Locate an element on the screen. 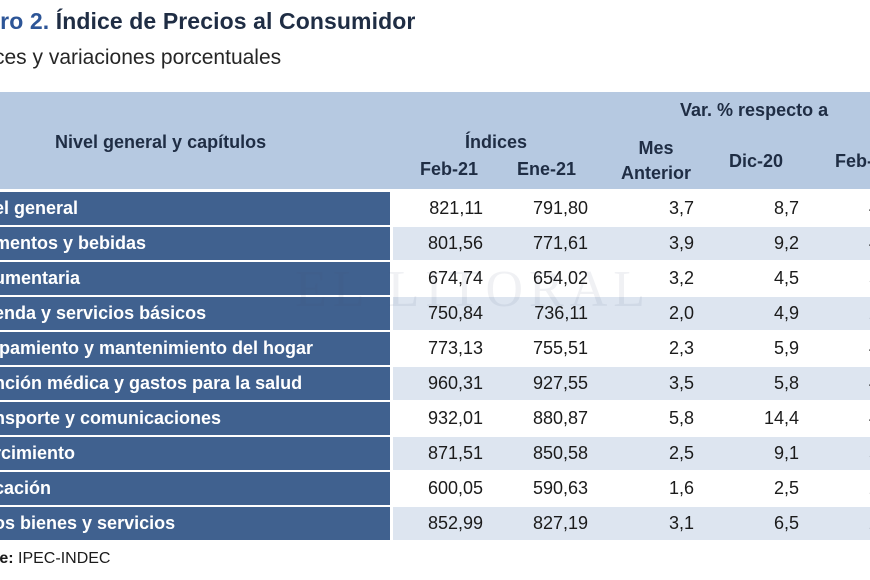  cell-feb21: 600,05 is located at coordinates (455, 488).